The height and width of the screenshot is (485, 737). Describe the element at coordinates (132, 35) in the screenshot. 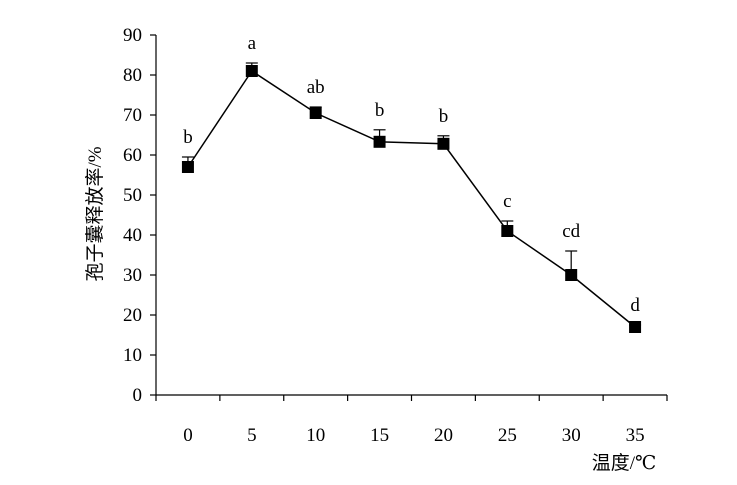

I see `y-tick-label: 90` at that location.